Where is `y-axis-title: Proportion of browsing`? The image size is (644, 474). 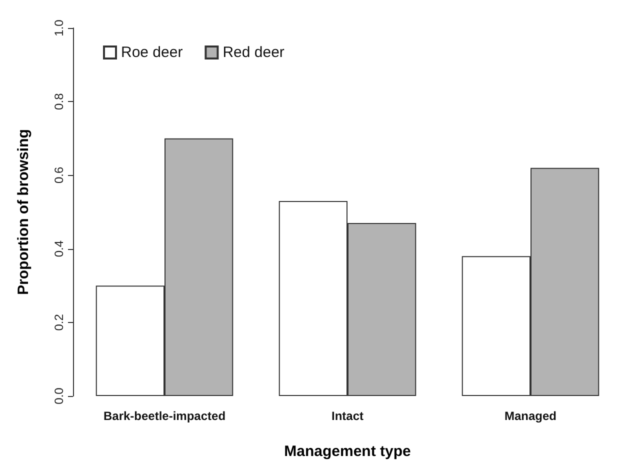 y-axis-title: Proportion of browsing is located at coordinates (23, 212).